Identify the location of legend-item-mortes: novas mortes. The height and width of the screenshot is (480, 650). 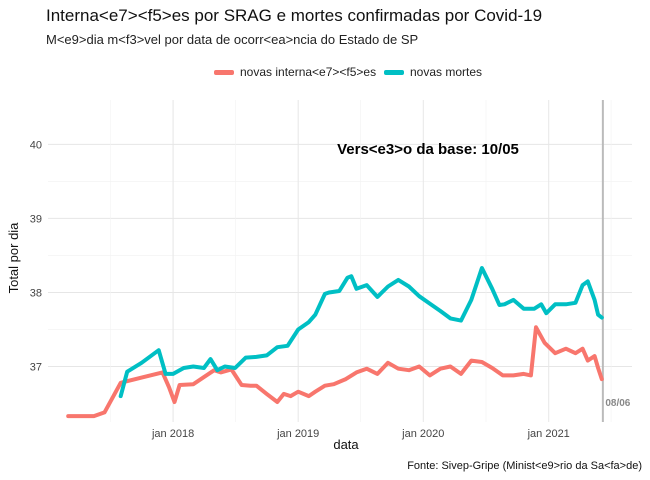
(433, 72).